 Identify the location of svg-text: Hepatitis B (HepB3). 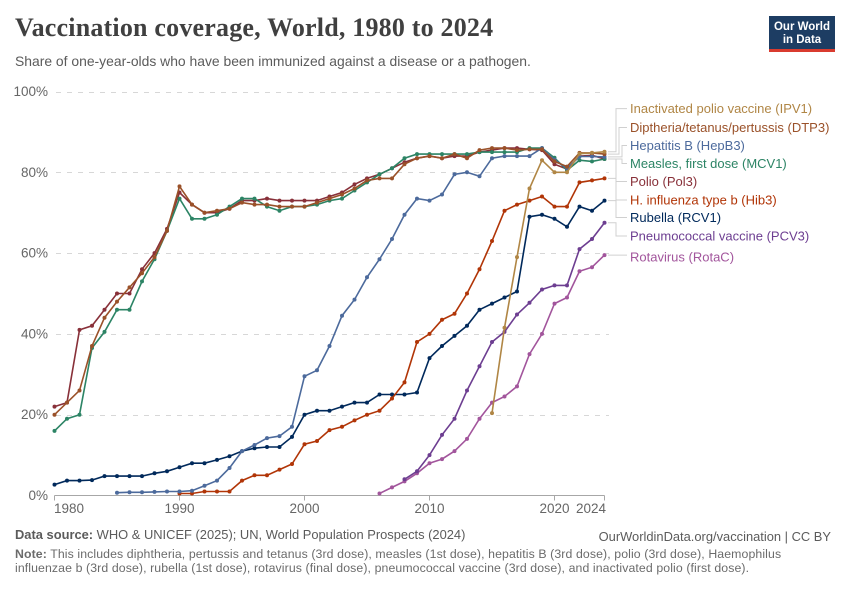
(687, 145).